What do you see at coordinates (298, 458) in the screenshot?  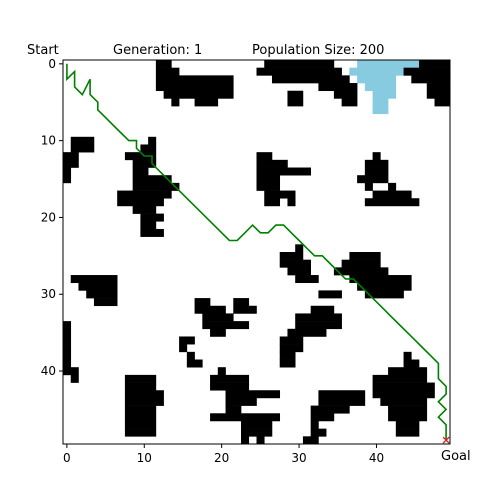 I see `x-tick-label: 30` at bounding box center [298, 458].